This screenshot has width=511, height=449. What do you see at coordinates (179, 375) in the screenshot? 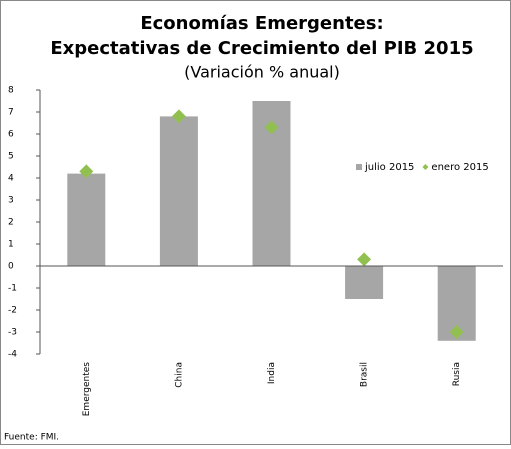
I see `x-tick-label: China` at bounding box center [179, 375].